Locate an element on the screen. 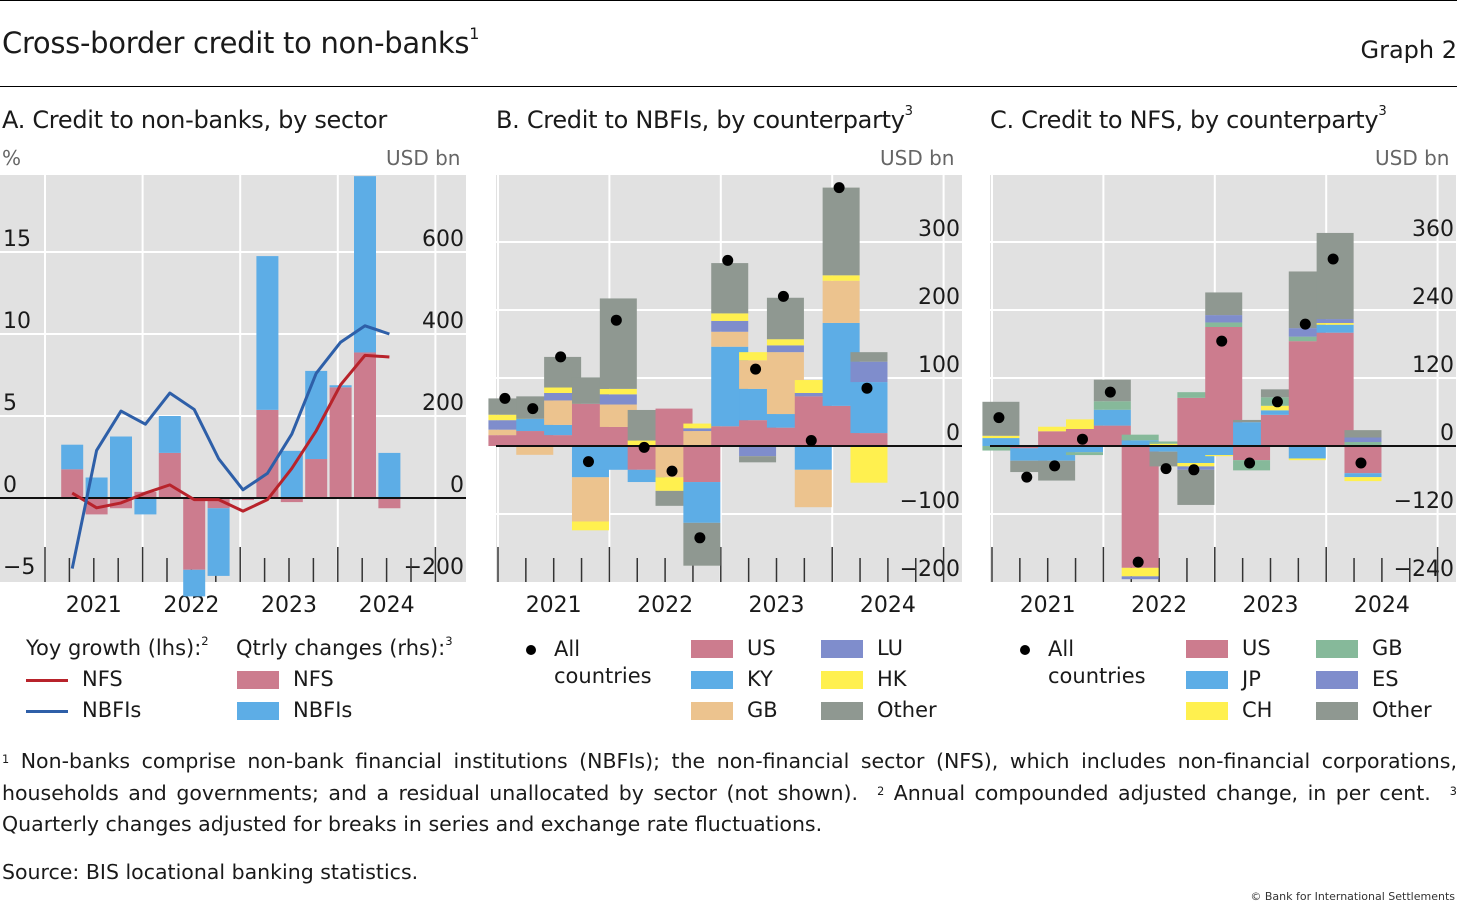 This screenshot has height=910, width=1457. y-tick-label: 200 is located at coordinates (939, 297).